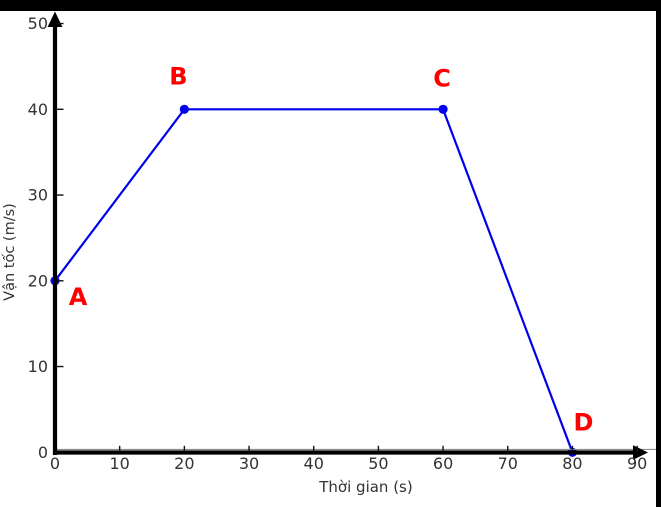 Image resolution: width=661 pixels, height=507 pixels. I want to click on y-tick-label: 20, so click(38, 280).